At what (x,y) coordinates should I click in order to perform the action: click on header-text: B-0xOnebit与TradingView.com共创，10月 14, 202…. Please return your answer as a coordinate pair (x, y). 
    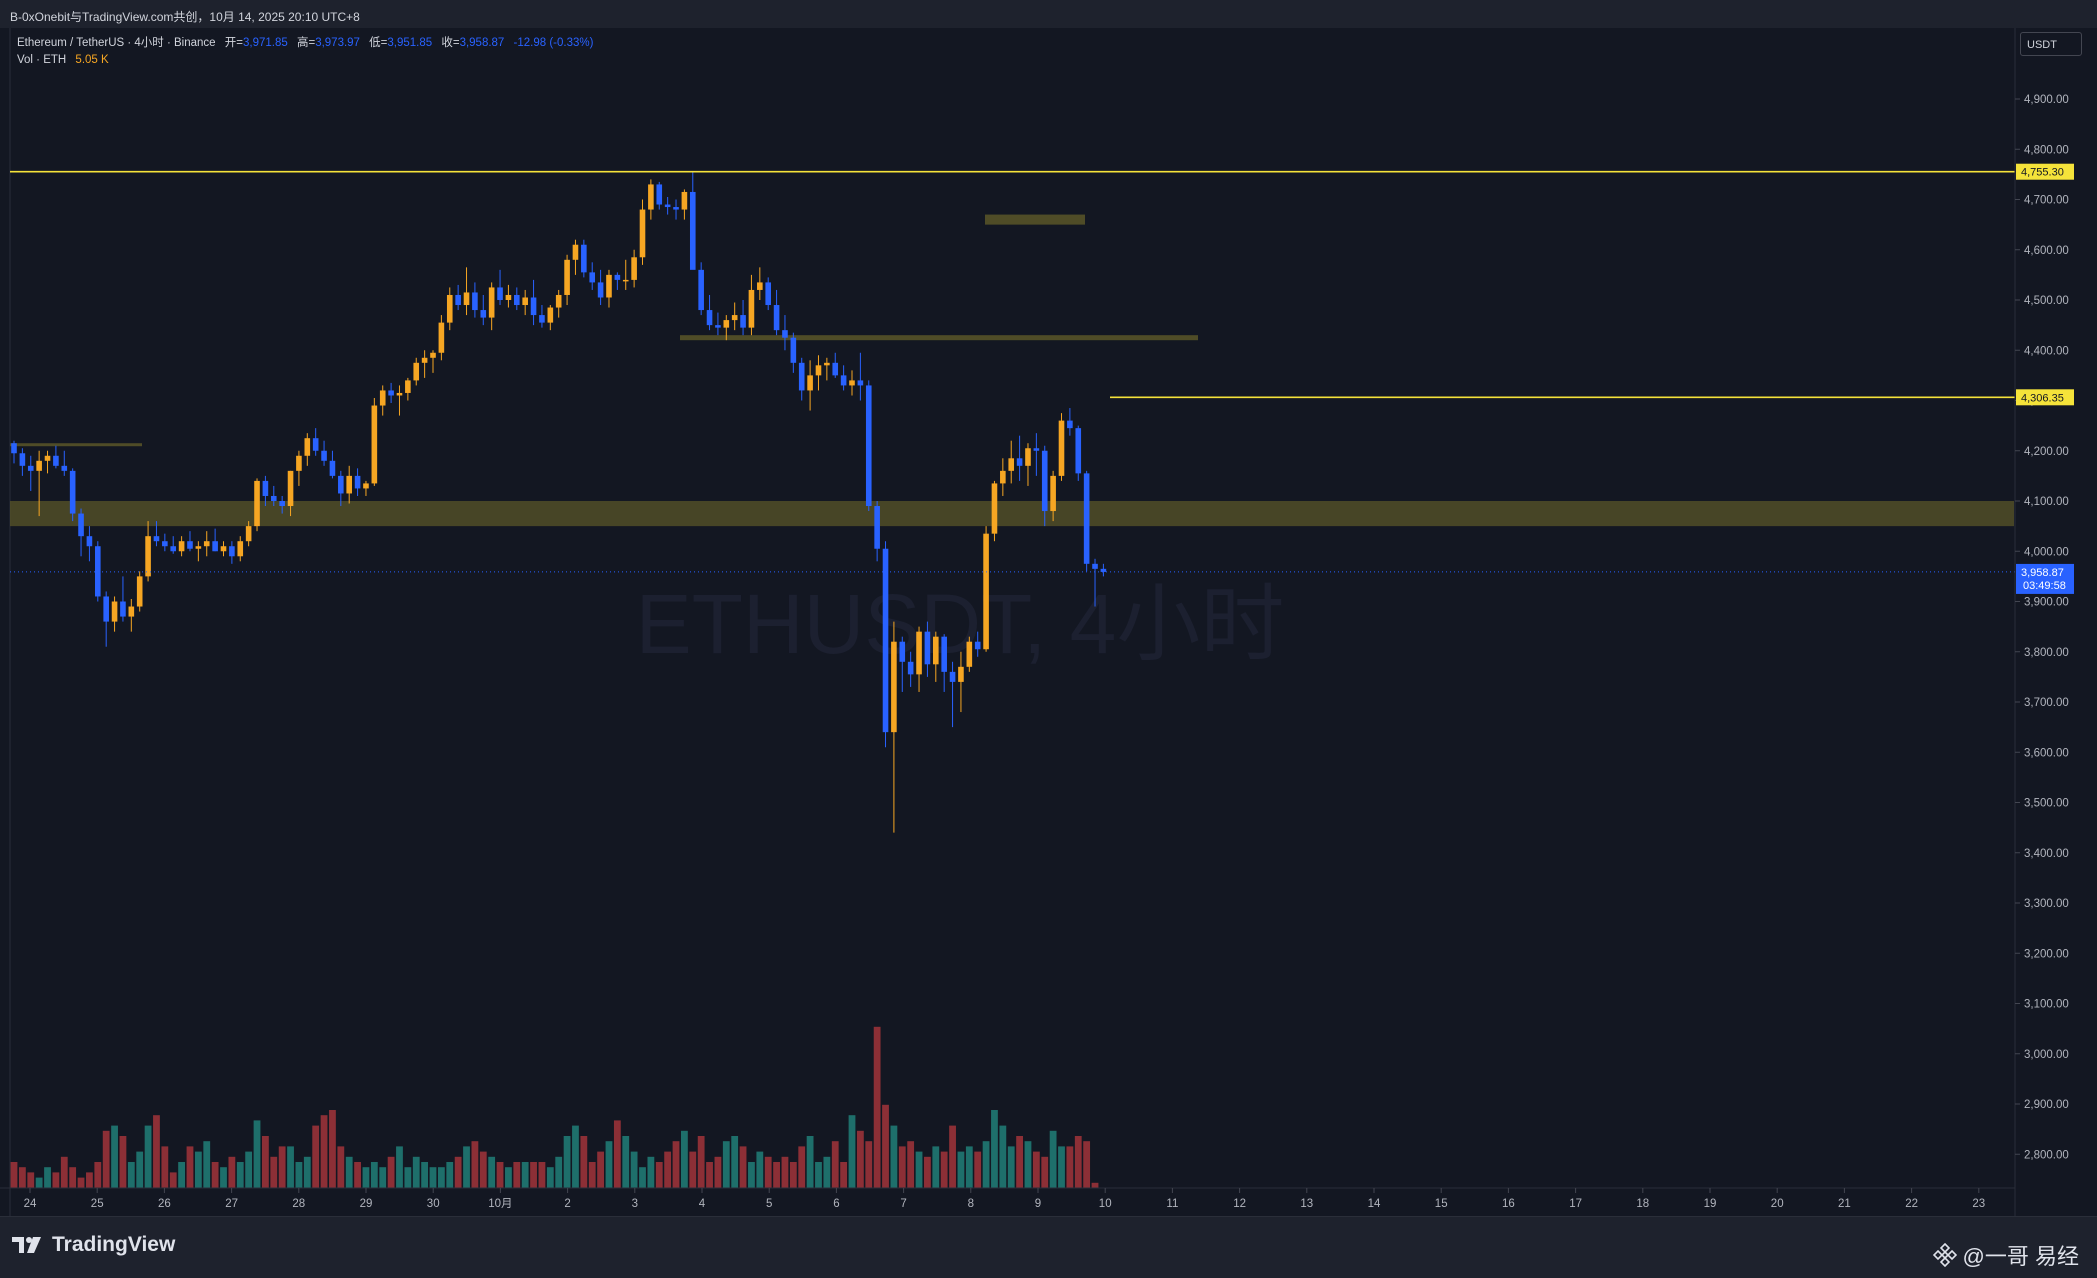
    Looking at the image, I should click on (185, 17).